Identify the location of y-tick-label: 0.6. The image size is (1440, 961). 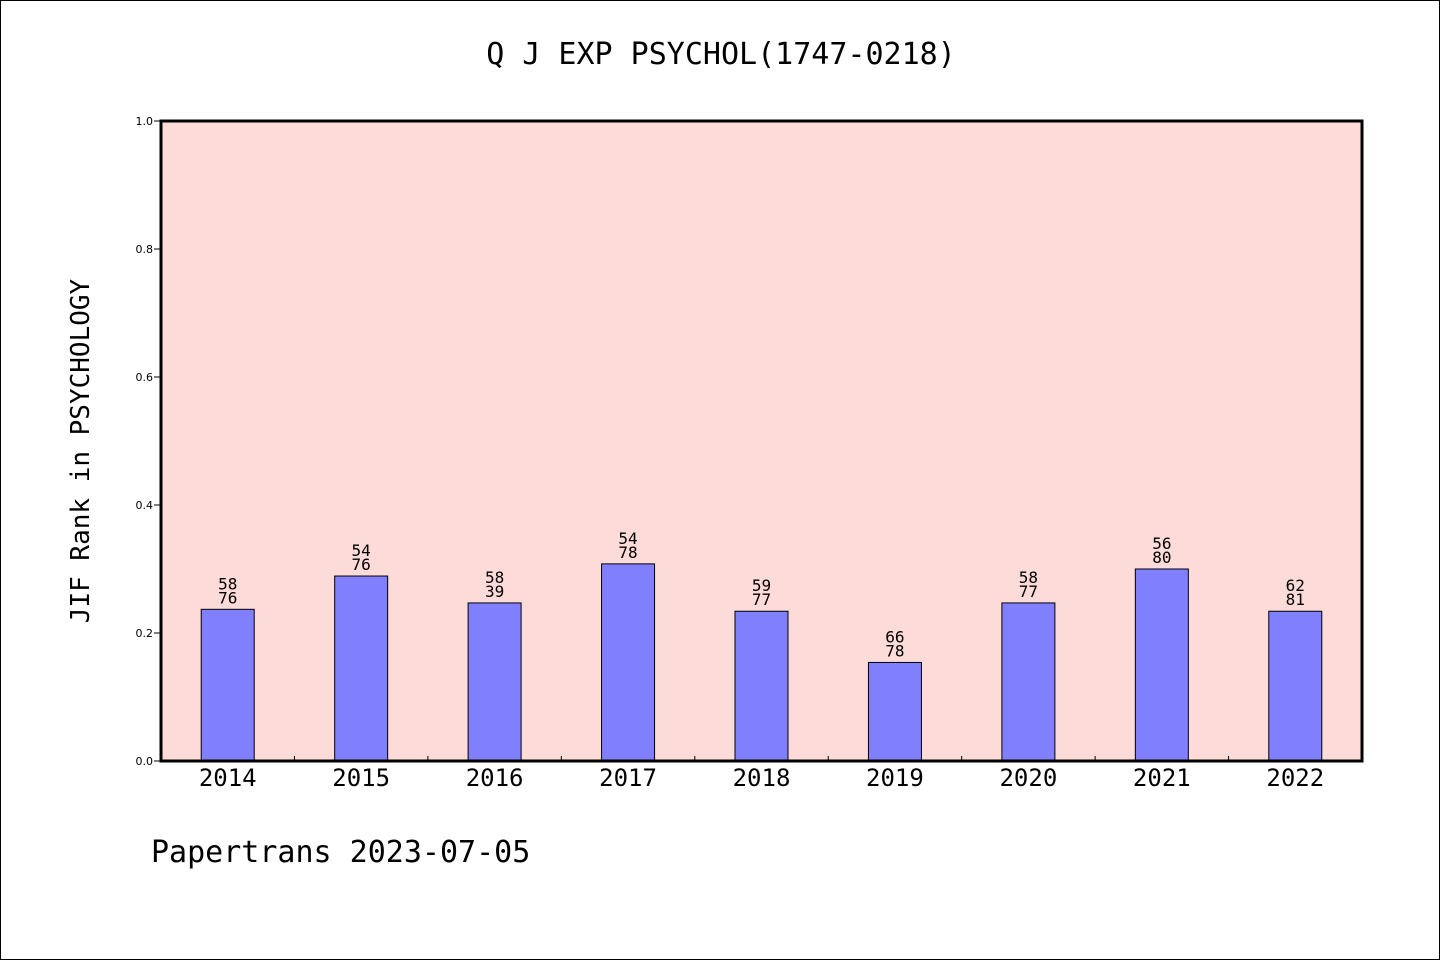
(145, 377).